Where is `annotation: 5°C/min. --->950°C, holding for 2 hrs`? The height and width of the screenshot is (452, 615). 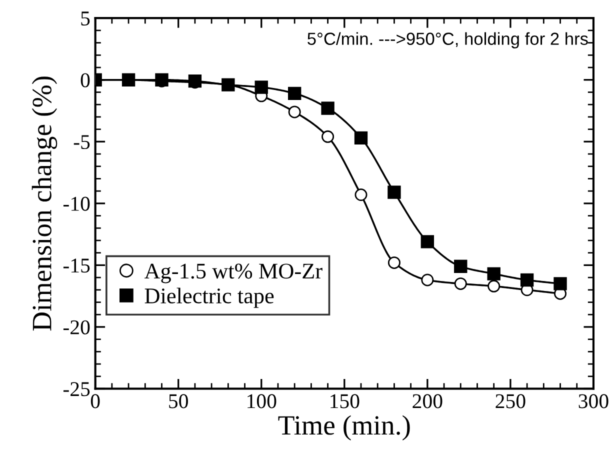
annotation: 5°C/min. --->950°C, holding for 2 hrs is located at coordinates (448, 40).